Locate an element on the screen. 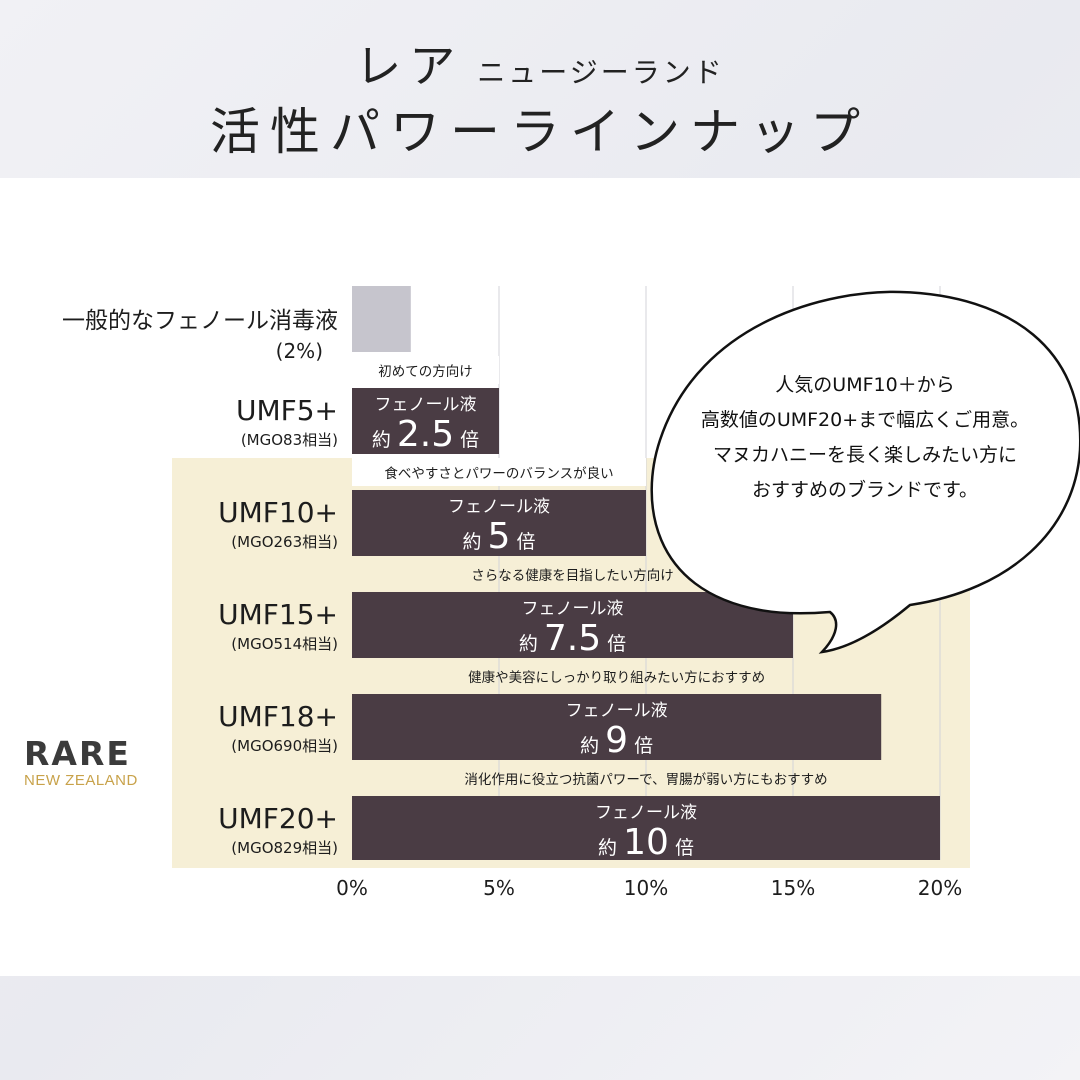 The width and height of the screenshot is (1080, 1080). bar-note: 食べやすさとパワーのバランスが良い is located at coordinates (498, 473).